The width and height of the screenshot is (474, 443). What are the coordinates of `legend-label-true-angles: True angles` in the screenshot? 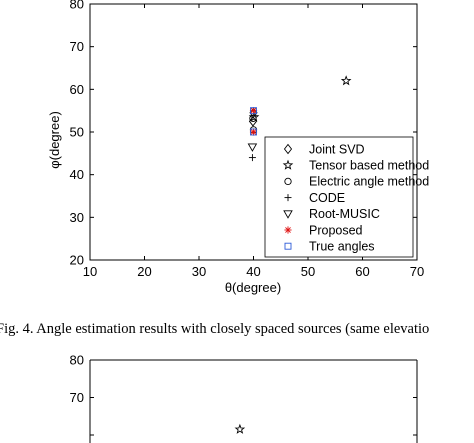 It's located at (342, 247).